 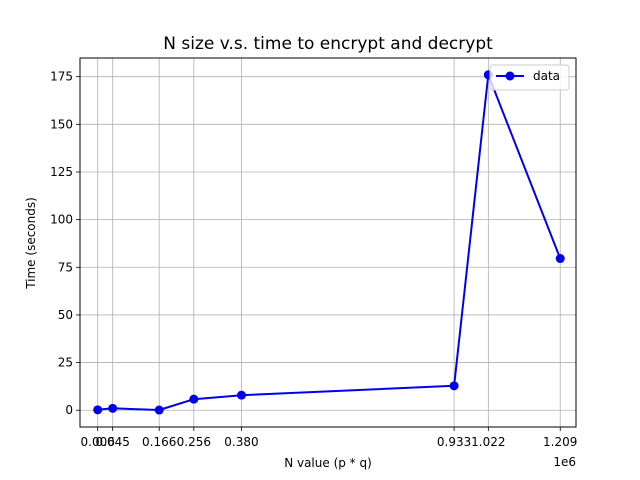 What do you see at coordinates (61, 172) in the screenshot?
I see `y-tick-label: 125` at bounding box center [61, 172].